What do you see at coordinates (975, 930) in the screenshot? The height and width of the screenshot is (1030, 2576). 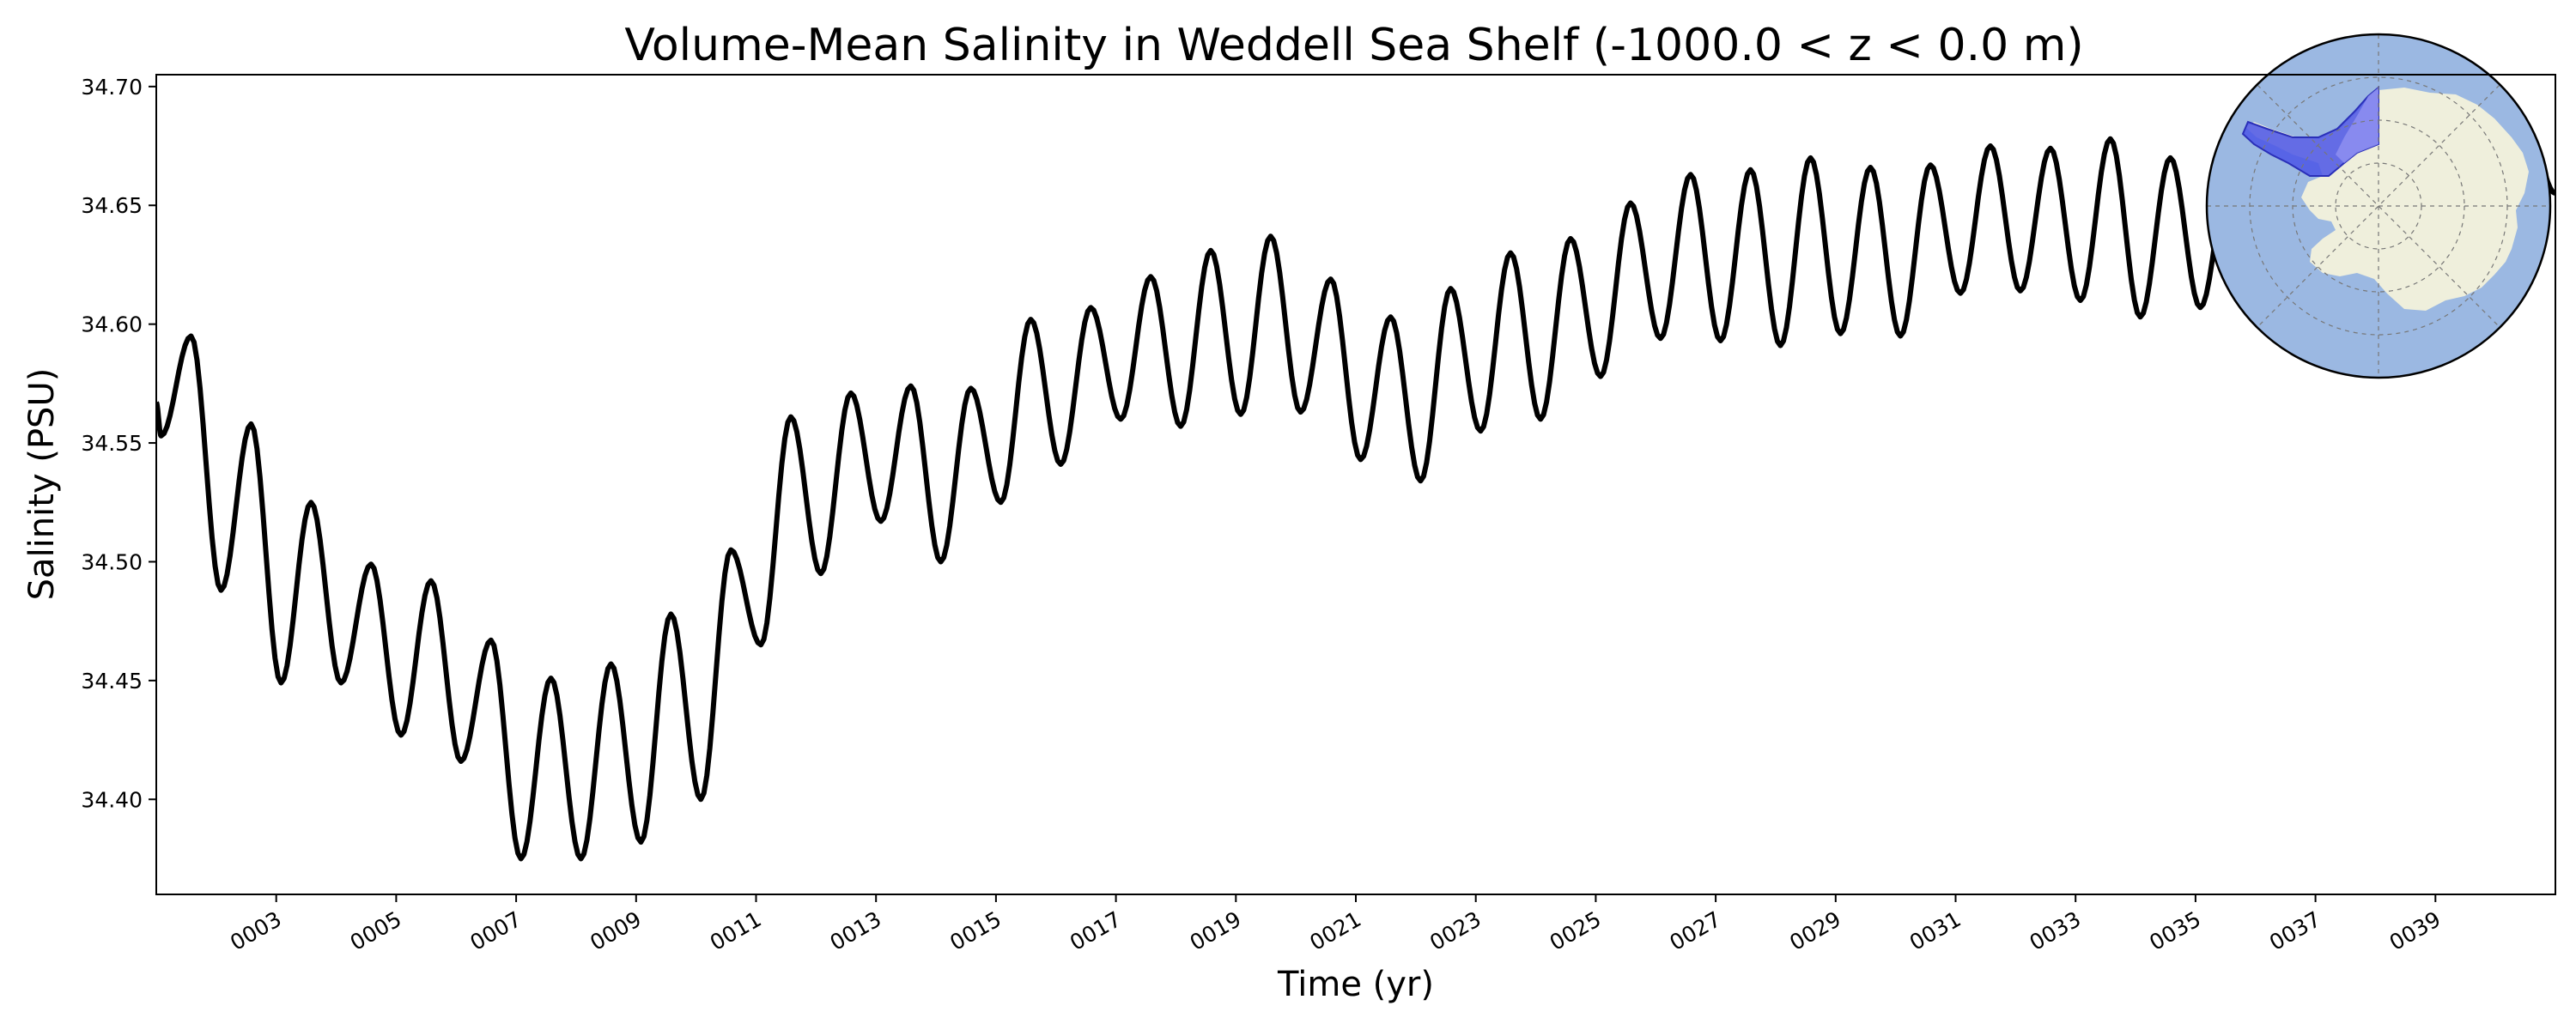 I see `x-tick-label: 0015` at bounding box center [975, 930].